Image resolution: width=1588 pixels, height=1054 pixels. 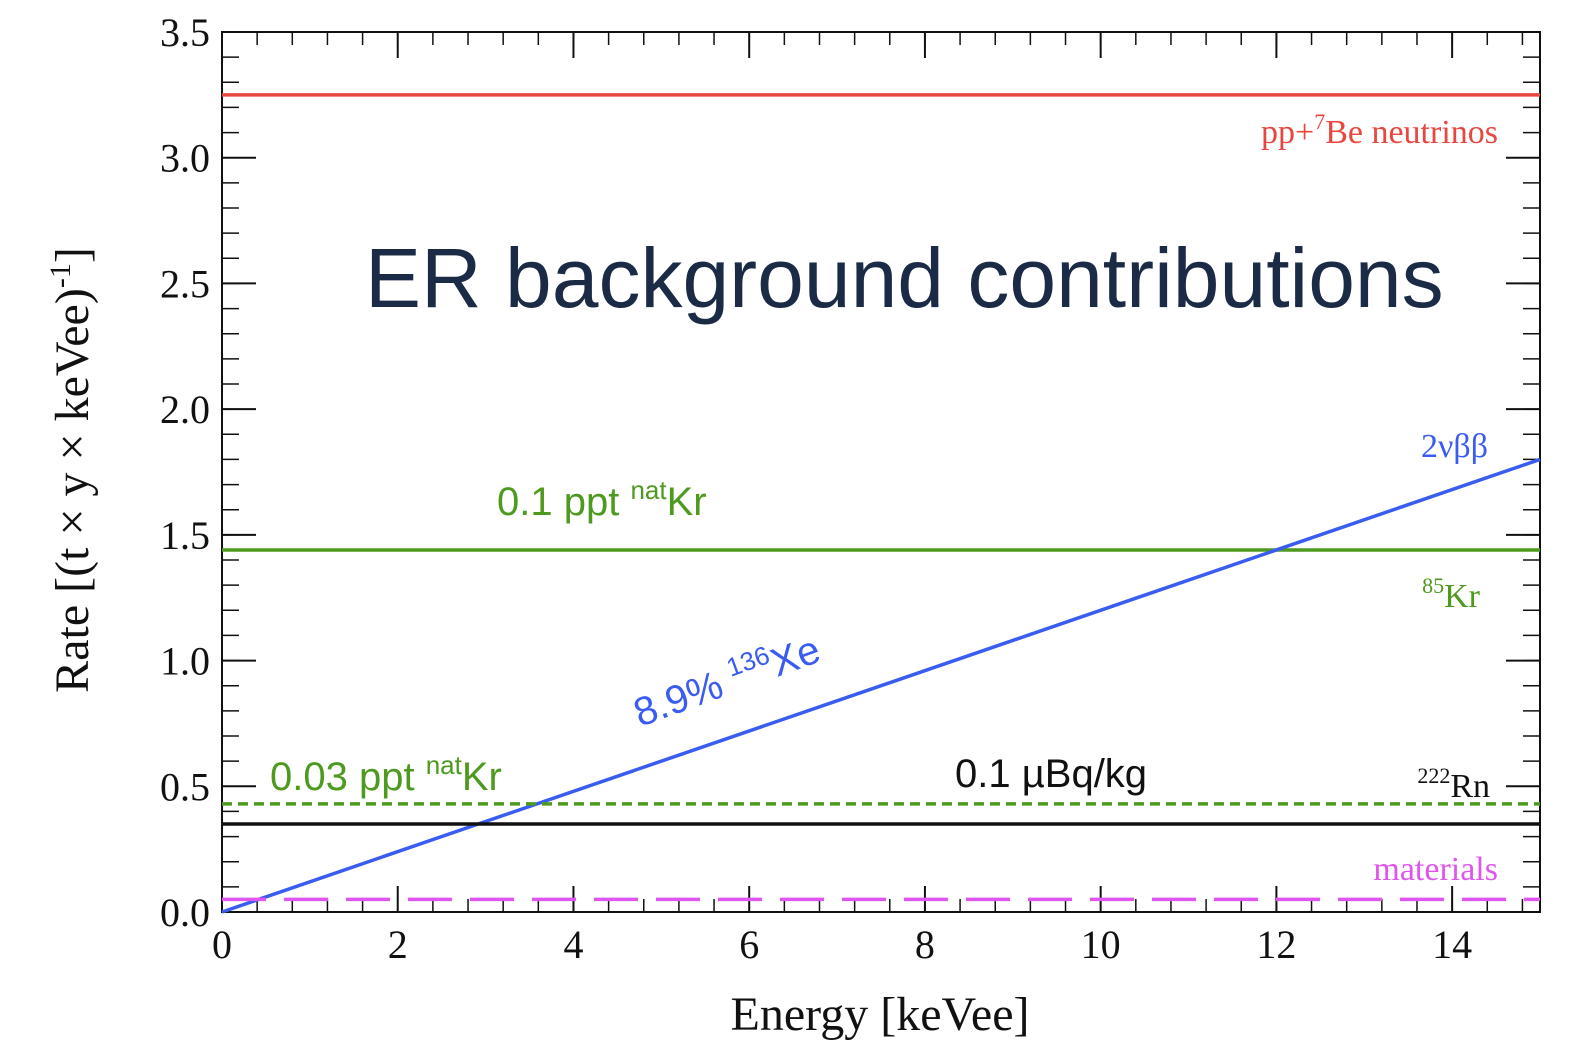 I want to click on label-kr-003ppt: 0.03 ppt natKr, so click(x=386, y=774).